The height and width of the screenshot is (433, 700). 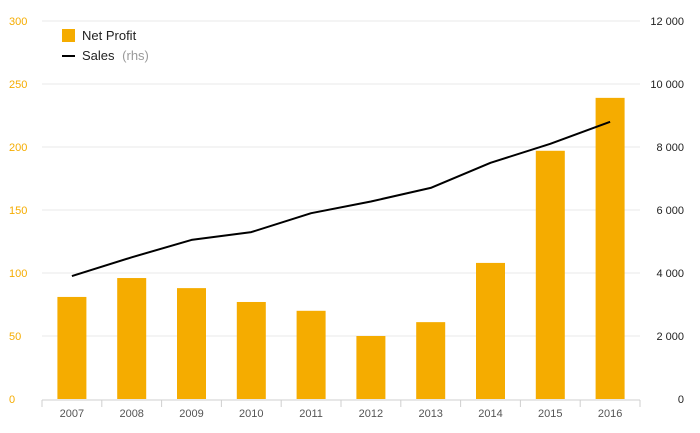 I want to click on legend: Net Profit Sales (rhs), so click(x=105, y=45).